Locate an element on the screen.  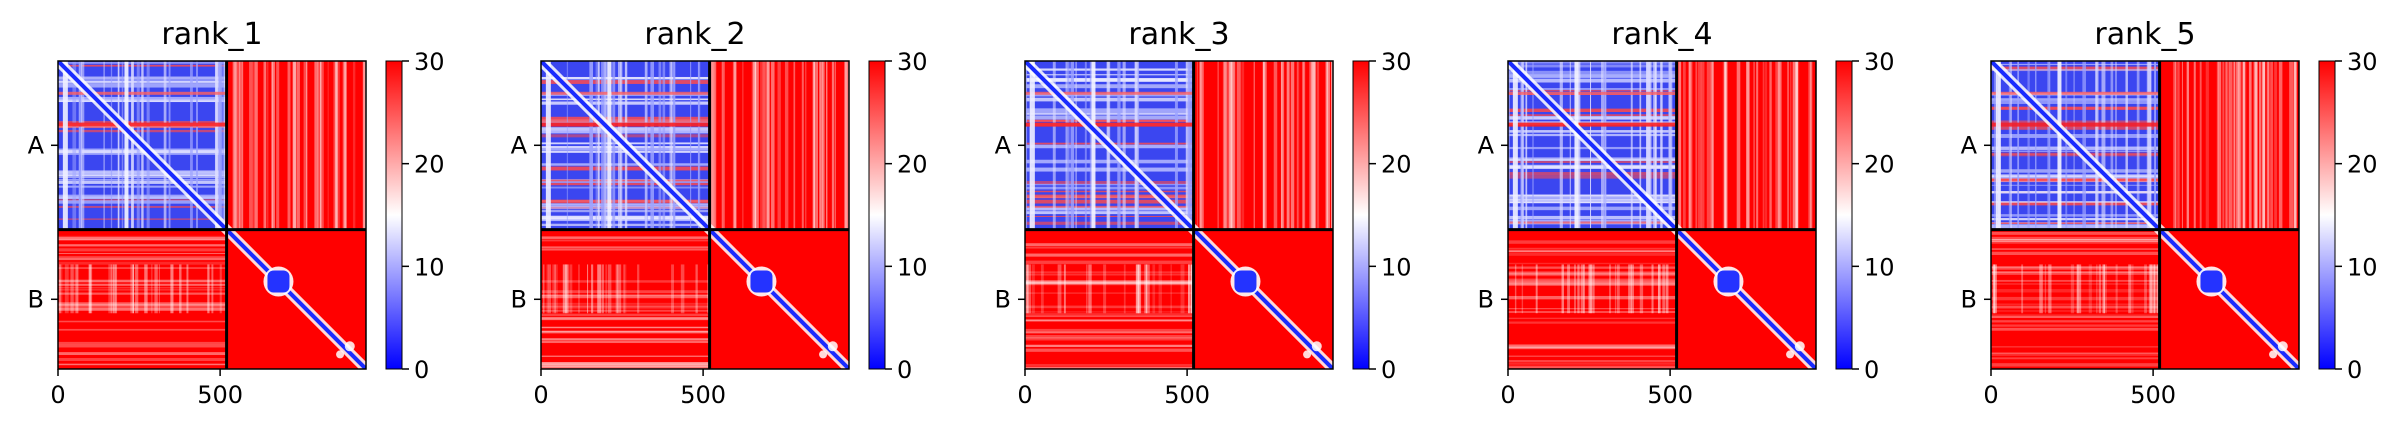
diagonal-band is located at coordinates (60, 215).